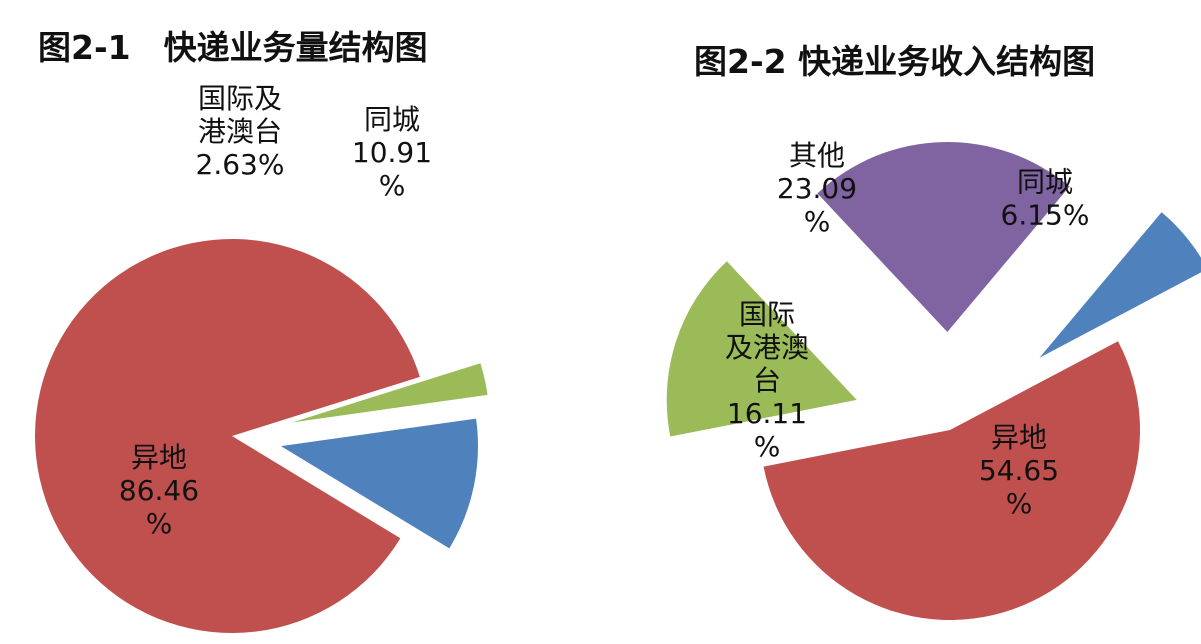  I want to click on data-label-line: 台, so click(767, 380).